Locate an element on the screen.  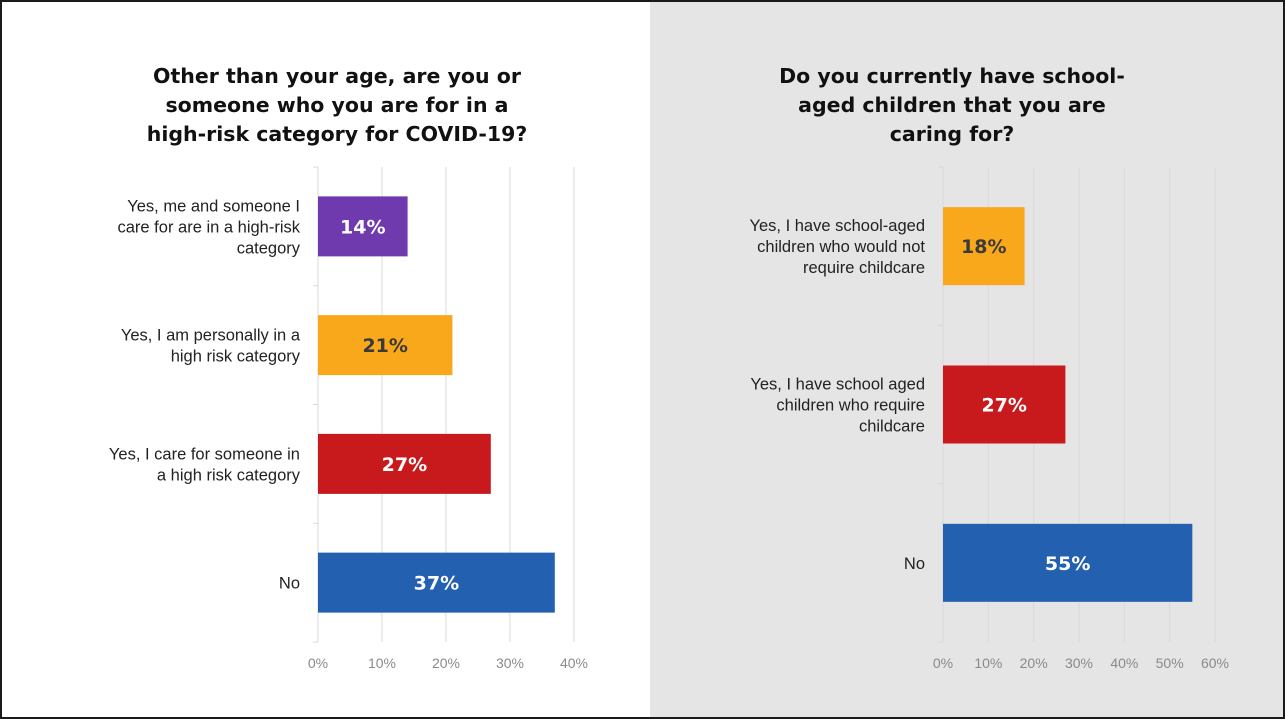
category-label-line: children who would not is located at coordinates (841, 247).